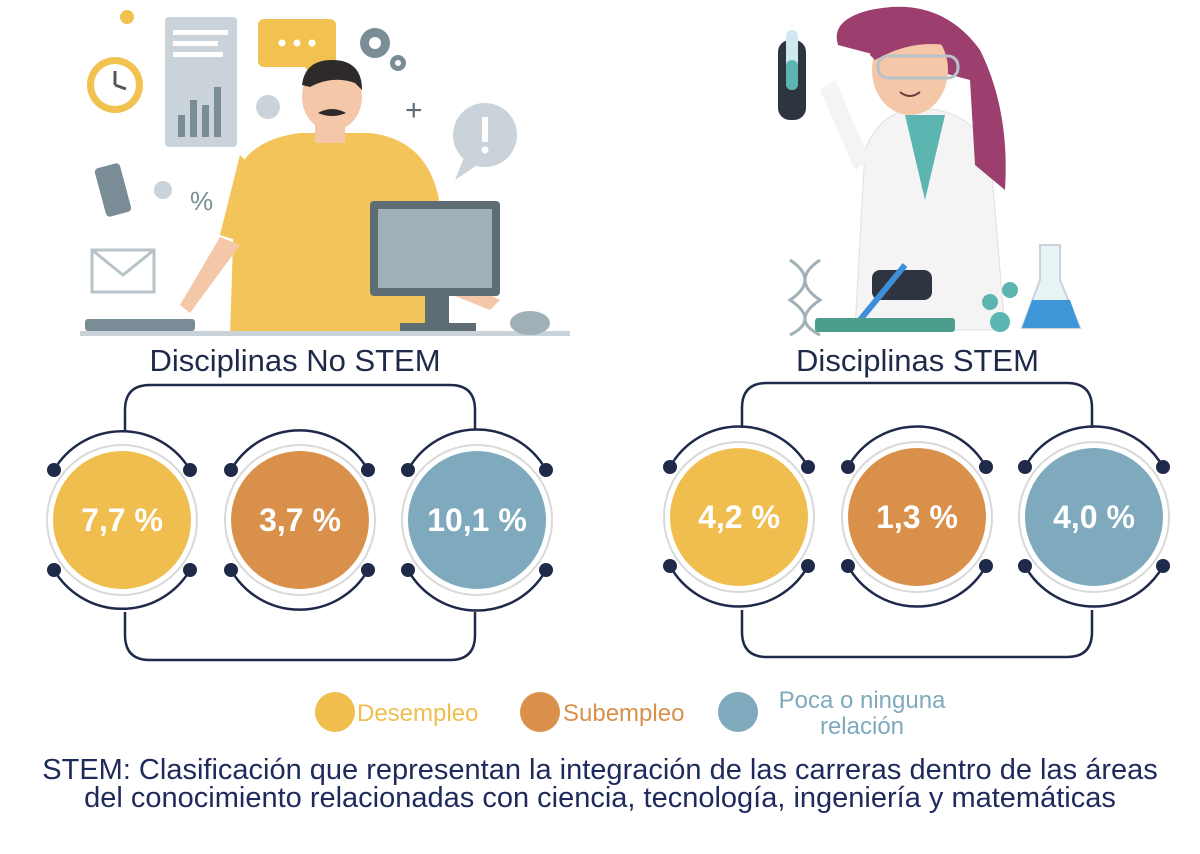  I want to click on stat-stem-desempleo: 4,2 %, so click(739, 517).